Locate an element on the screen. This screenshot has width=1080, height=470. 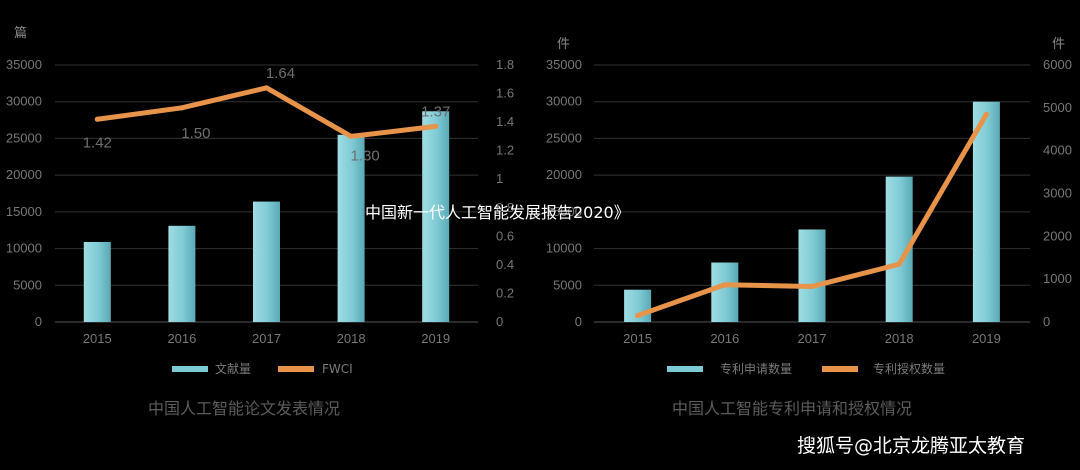
y-right-tick-label: 1.6 is located at coordinates (505, 93).